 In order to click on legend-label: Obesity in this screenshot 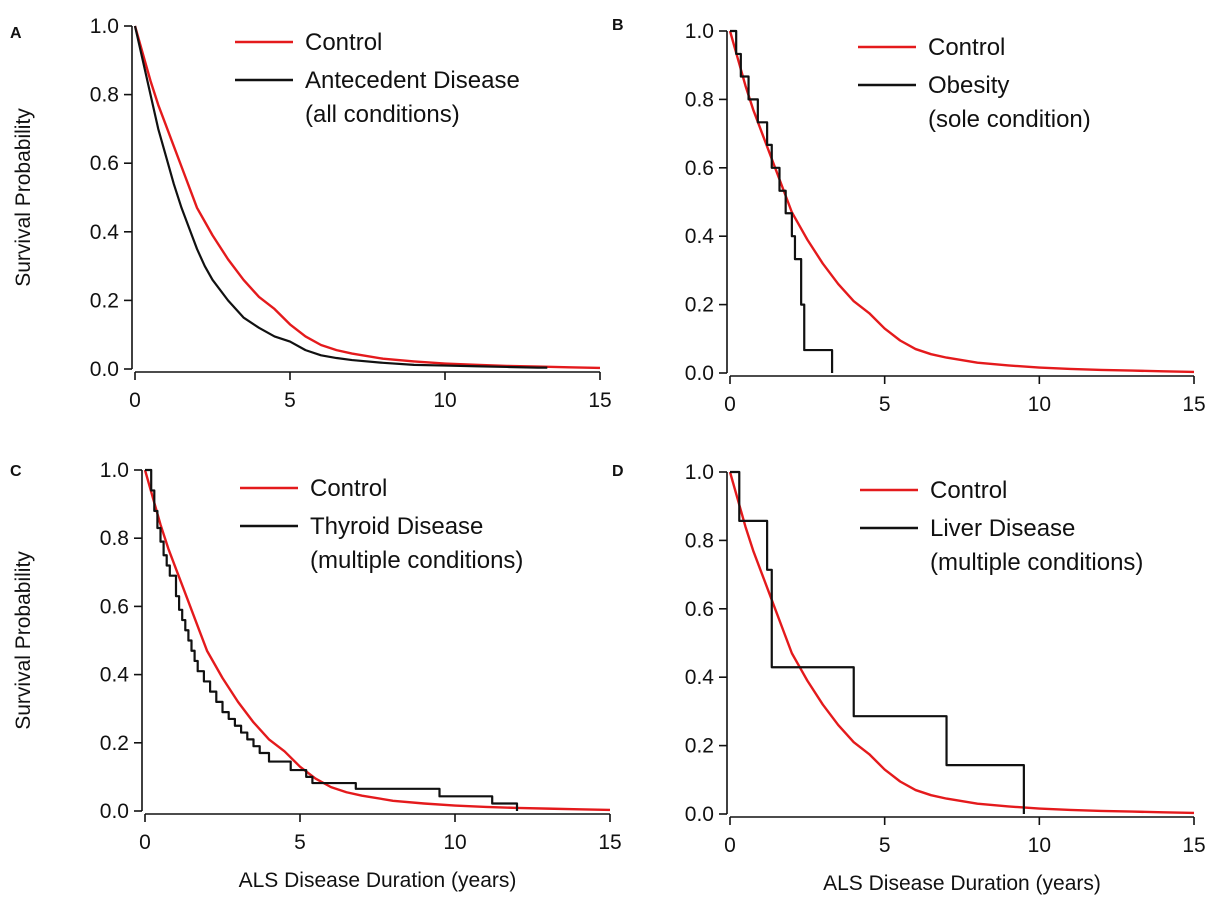, I will do `click(968, 85)`.